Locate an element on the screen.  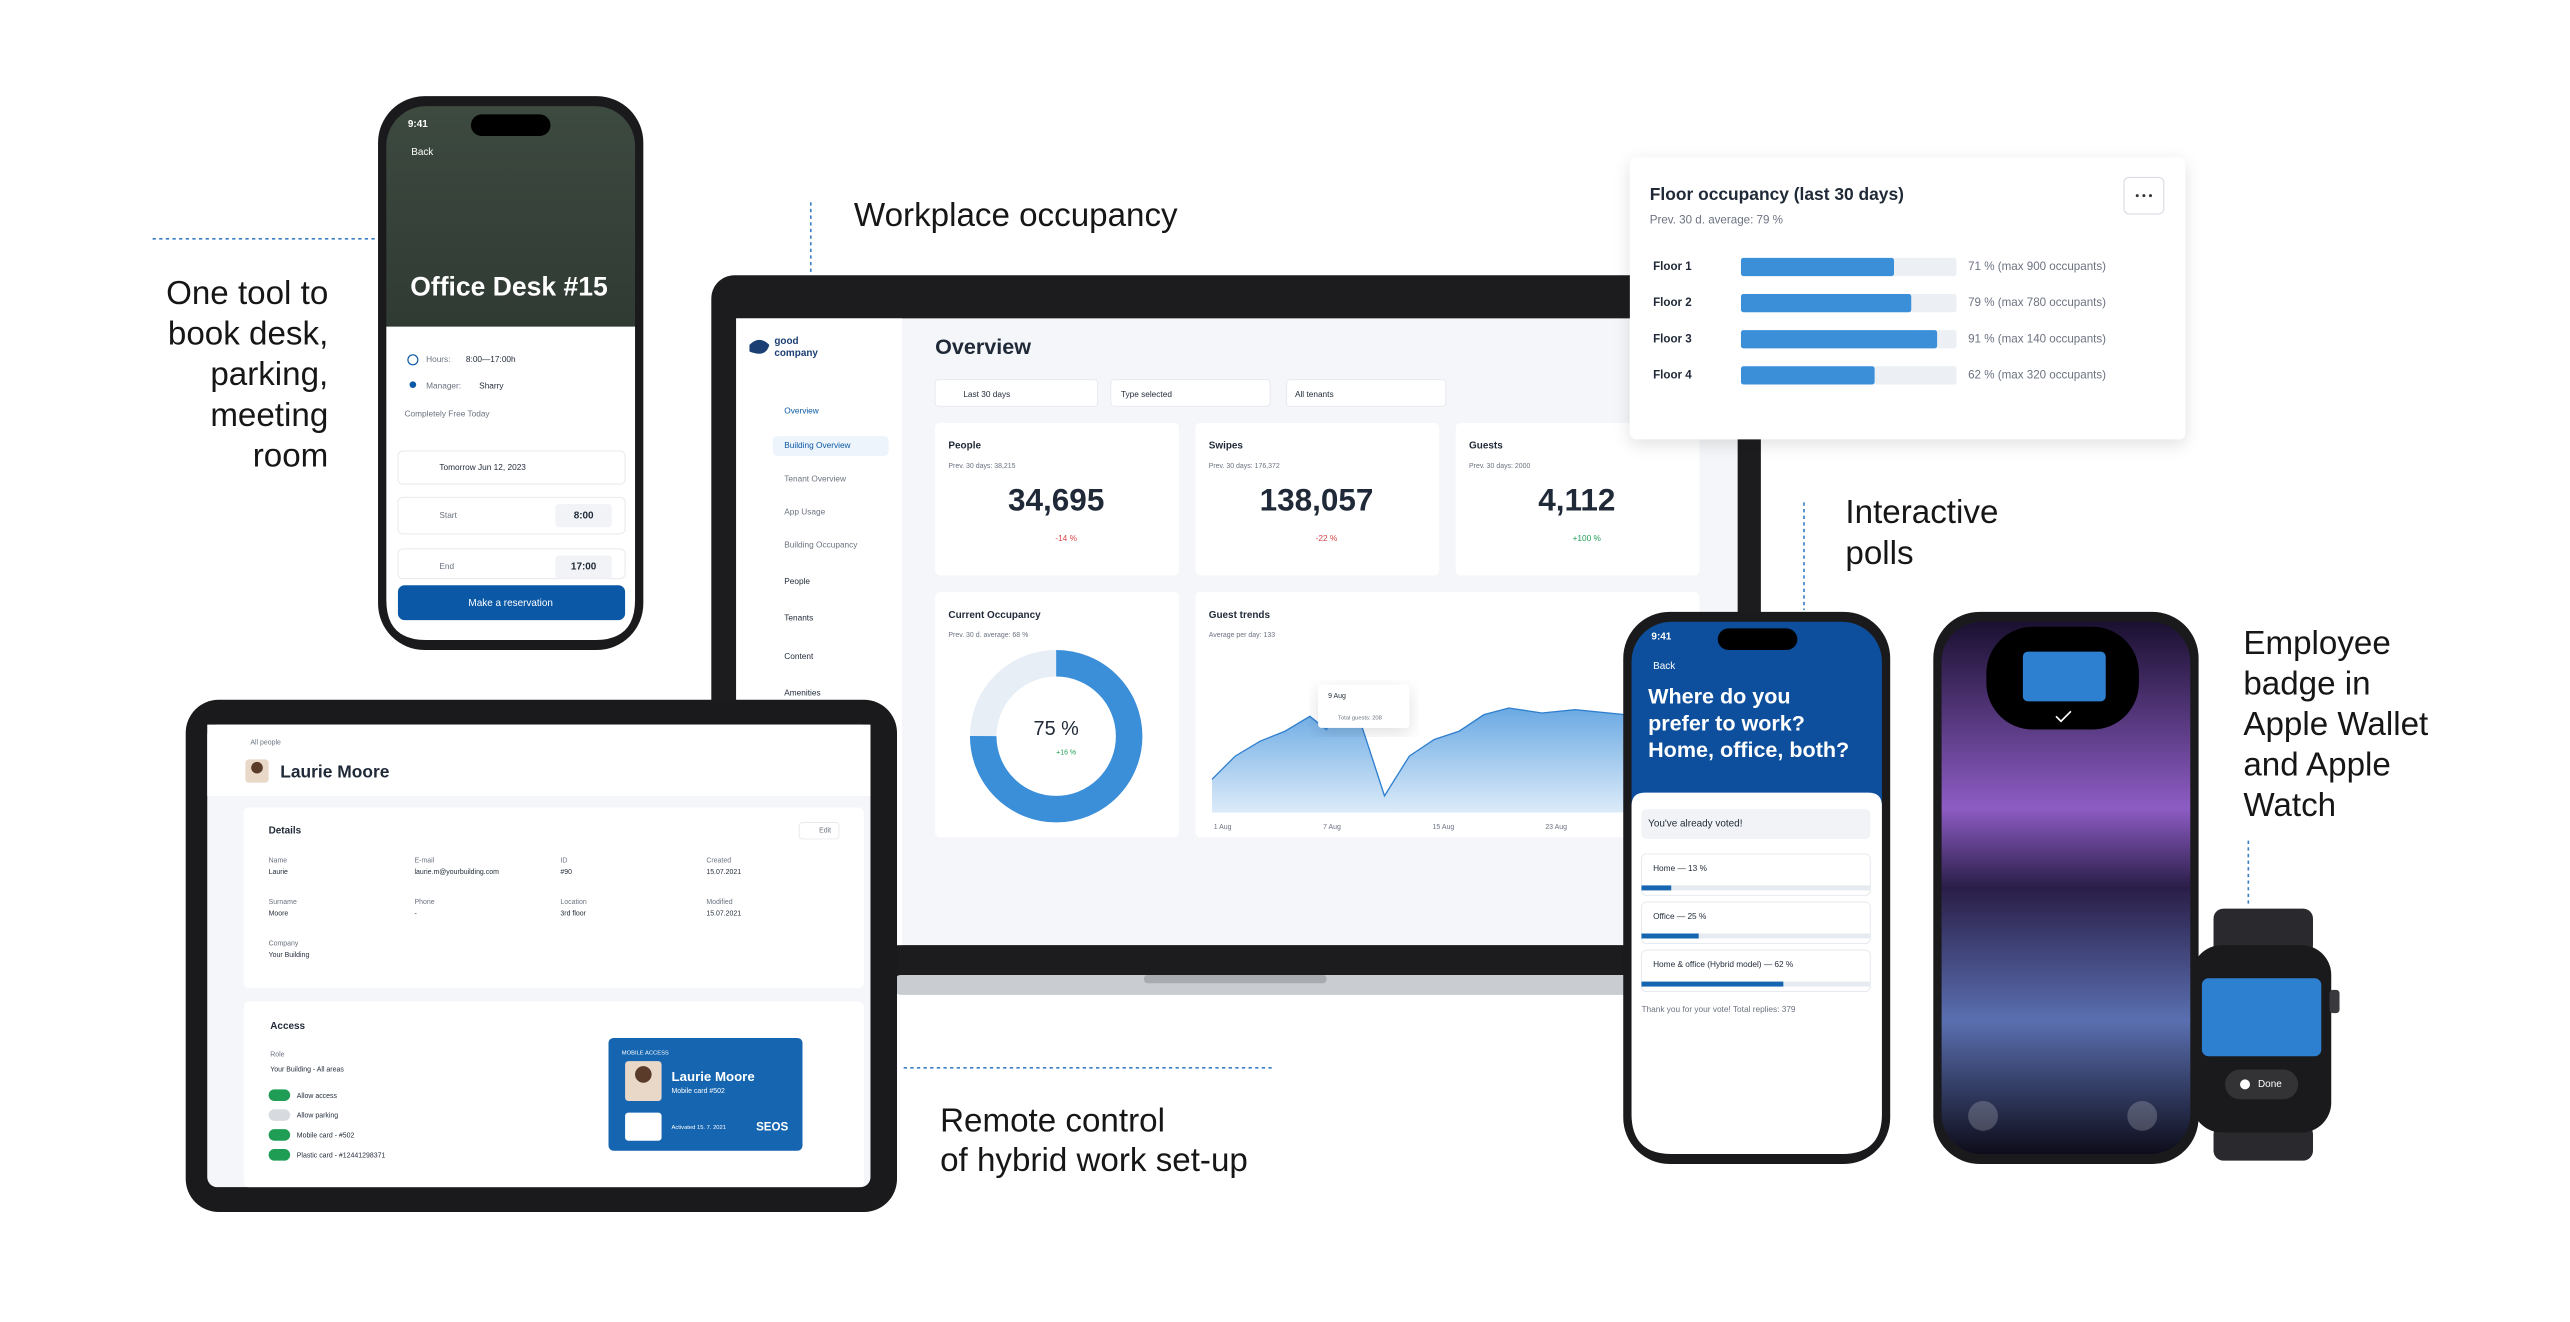
text-toggles: Plastic card - #12441298371 is located at coordinates (341, 1156).